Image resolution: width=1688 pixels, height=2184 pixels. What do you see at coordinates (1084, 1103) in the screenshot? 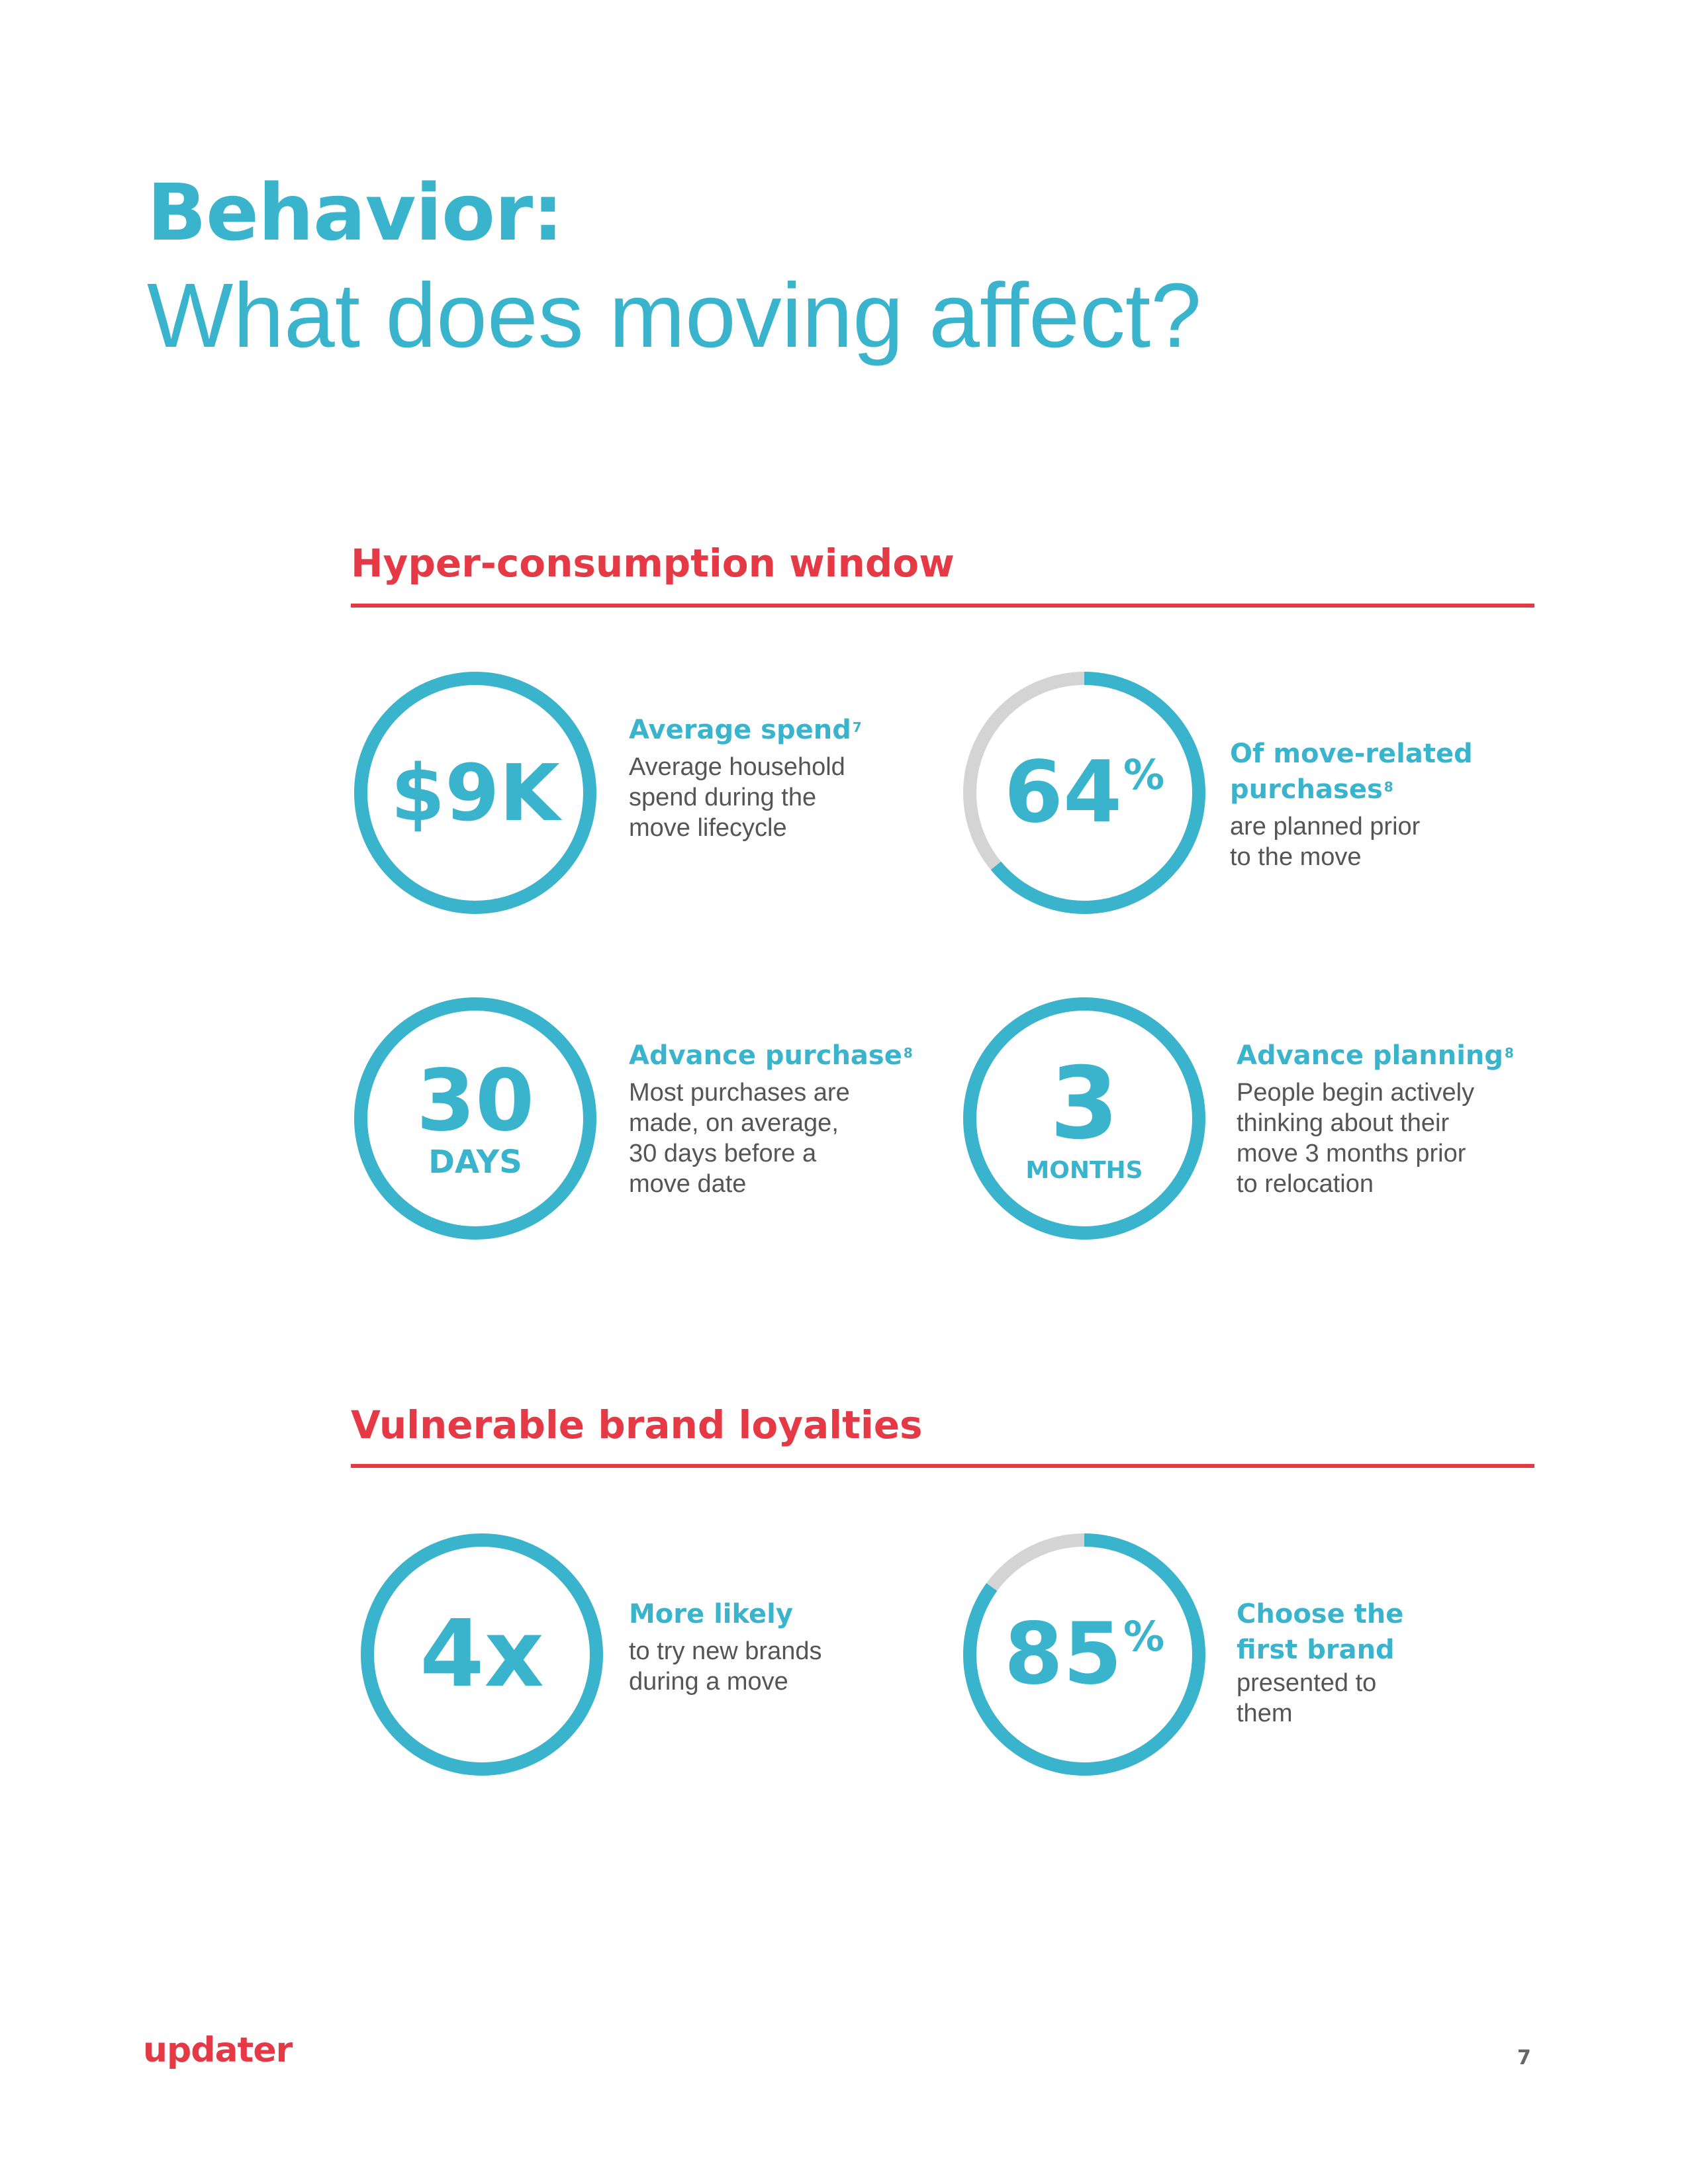
I see `stat-value: 3` at bounding box center [1084, 1103].